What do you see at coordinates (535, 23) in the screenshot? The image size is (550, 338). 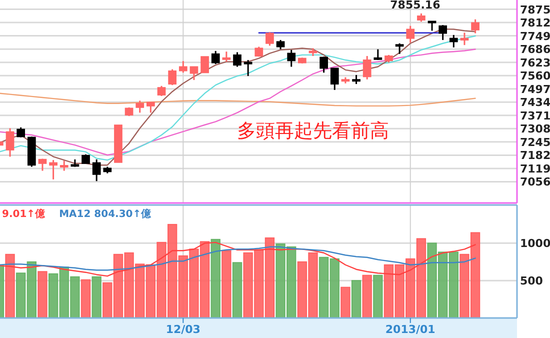 I see `y-tick-label: 7812` at bounding box center [535, 23].